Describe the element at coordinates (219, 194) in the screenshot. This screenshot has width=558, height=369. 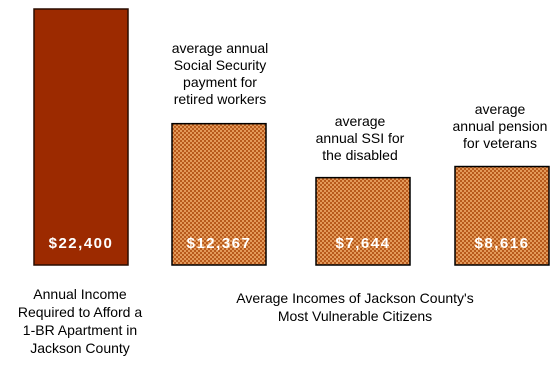
I see `bar-social-security` at that location.